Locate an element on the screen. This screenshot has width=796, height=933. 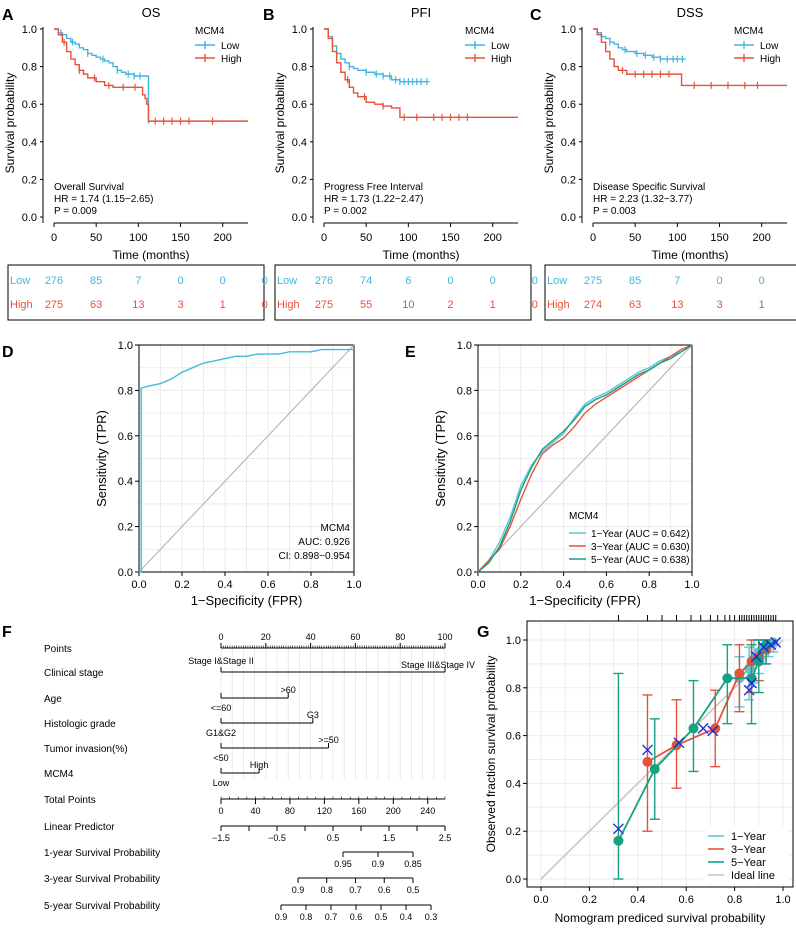
nomogram-tick-label: 0.95 is located at coordinates (343, 864).